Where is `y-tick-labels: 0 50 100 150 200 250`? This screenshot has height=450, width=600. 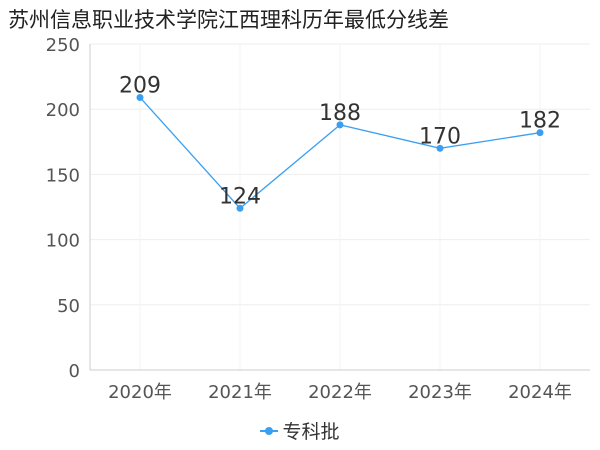 y-tick-labels: 0 50 100 150 200 250 is located at coordinates (63, 208).